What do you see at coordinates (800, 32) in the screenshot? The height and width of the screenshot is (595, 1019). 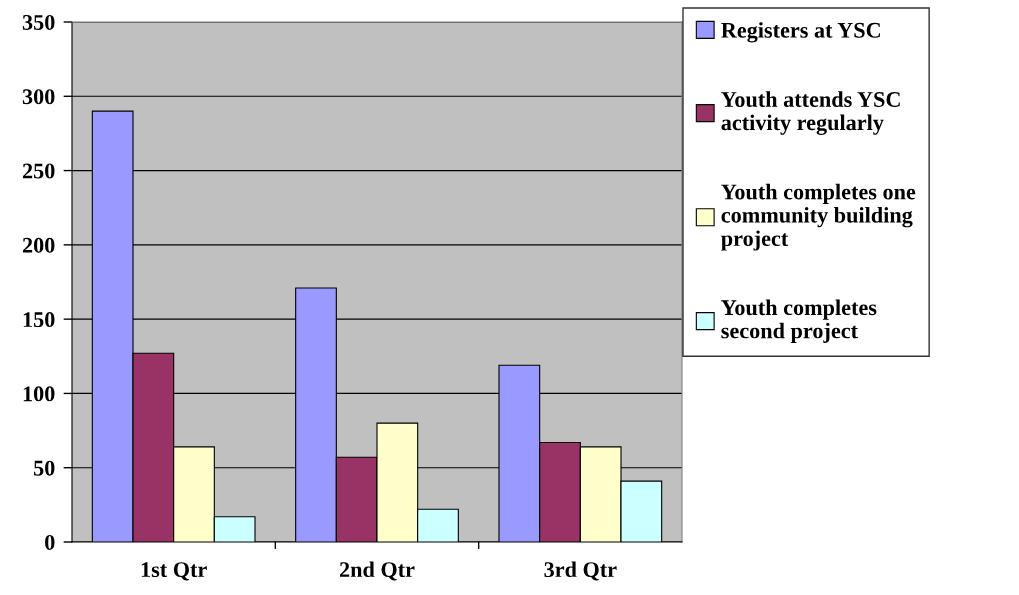 I see `legend-label: Registers at YSC` at bounding box center [800, 32].